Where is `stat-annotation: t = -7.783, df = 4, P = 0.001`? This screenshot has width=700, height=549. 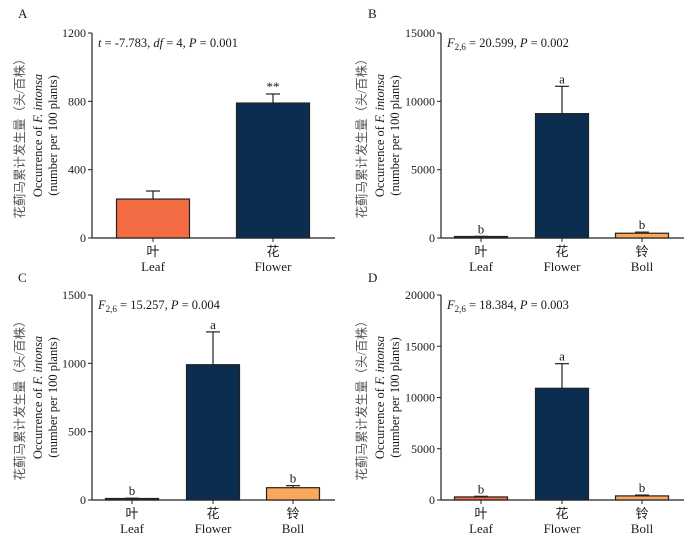 stat-annotation: t = -7.783, df = 4, P = 0.001 is located at coordinates (168, 43).